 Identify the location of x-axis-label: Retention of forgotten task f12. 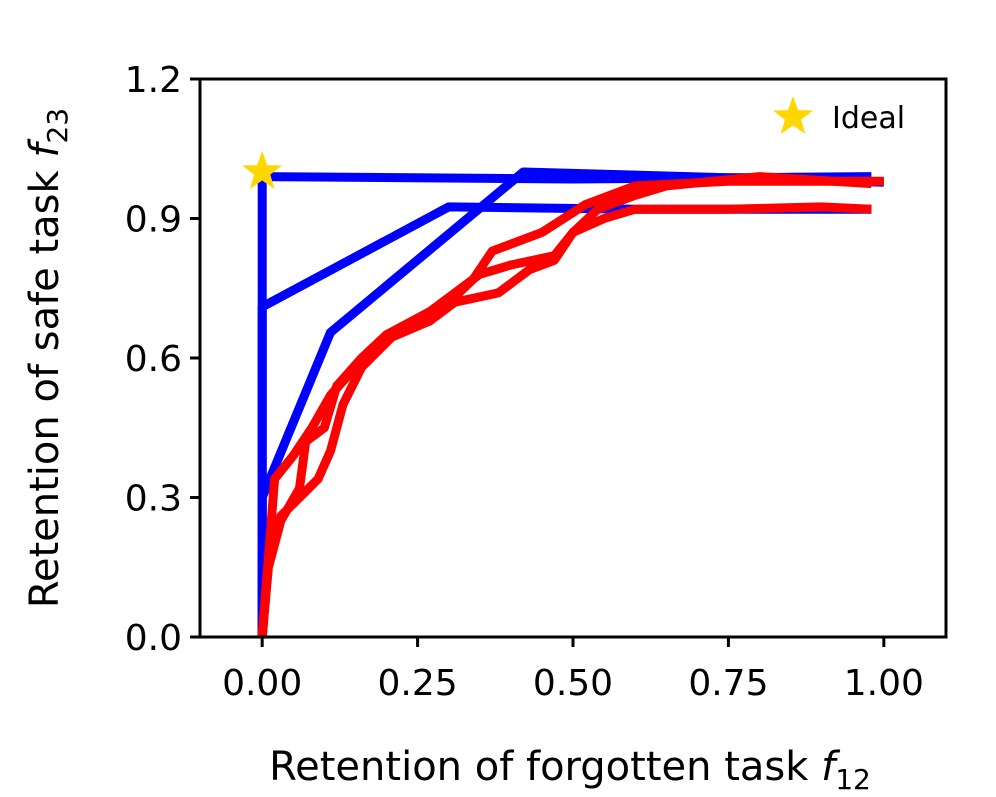
(570, 770).